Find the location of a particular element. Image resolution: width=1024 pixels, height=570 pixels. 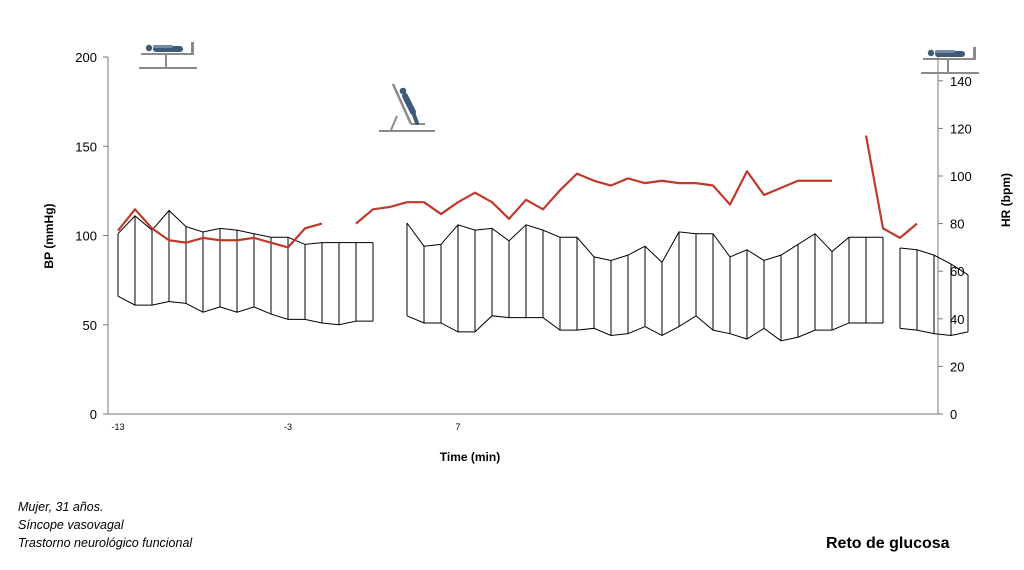

right-tick-label: 100 is located at coordinates (961, 176).